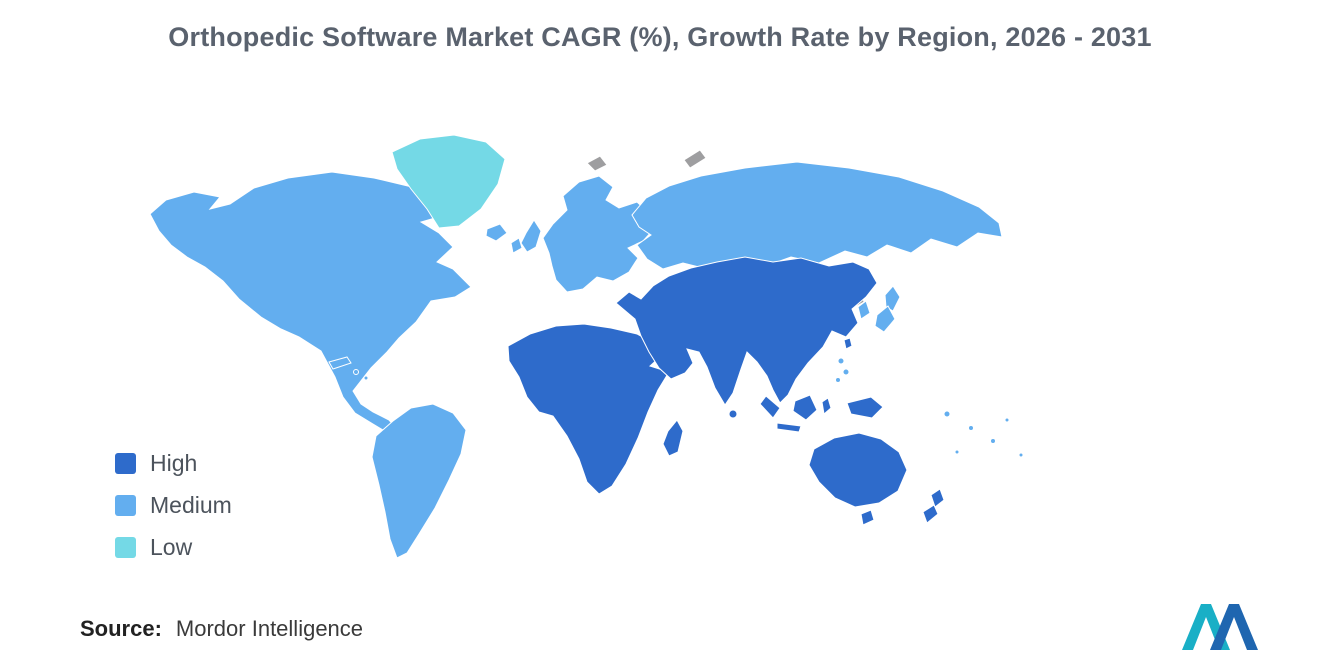 The width and height of the screenshot is (1320, 665). I want to click on region-europe, so click(598, 234).